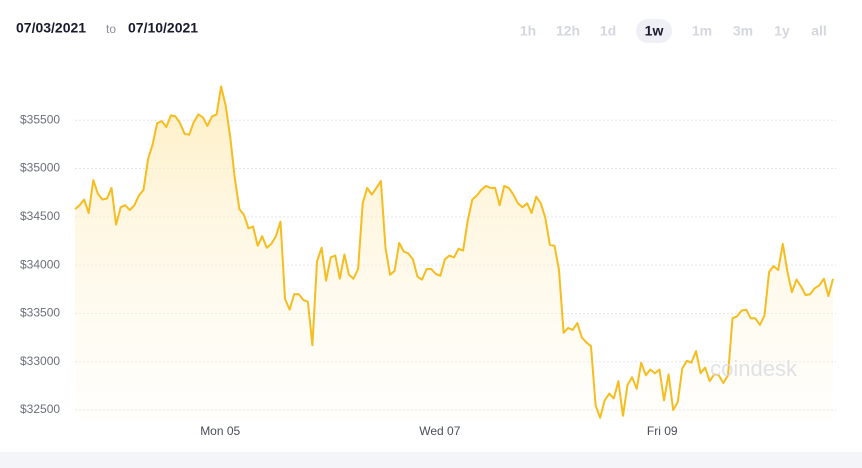 The height and width of the screenshot is (468, 862). Describe the element at coordinates (40, 216) in the screenshot. I see `y-tick-label: $34500` at that location.